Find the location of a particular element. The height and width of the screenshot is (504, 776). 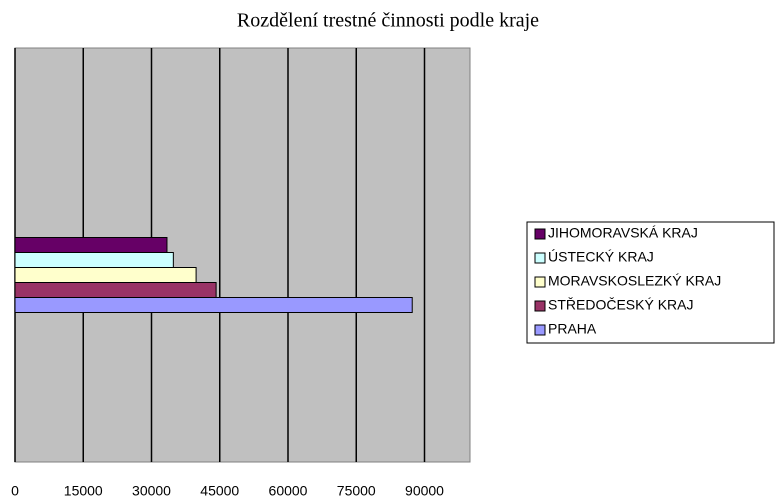

legend is located at coordinates (650, 282).